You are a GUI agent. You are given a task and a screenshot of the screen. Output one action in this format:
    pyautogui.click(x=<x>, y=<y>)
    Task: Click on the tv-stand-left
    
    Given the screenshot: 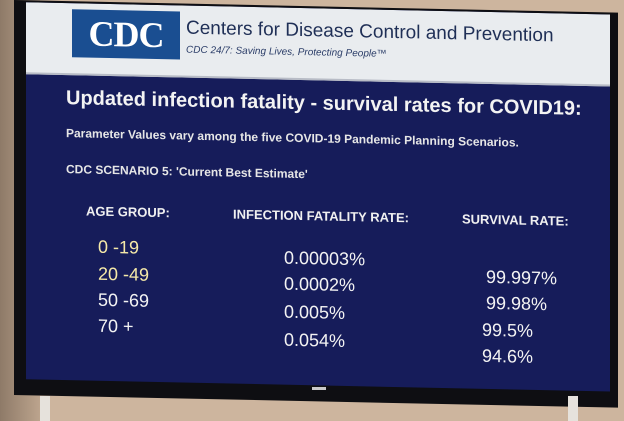 What is the action you would take?
    pyautogui.click(x=45, y=408)
    